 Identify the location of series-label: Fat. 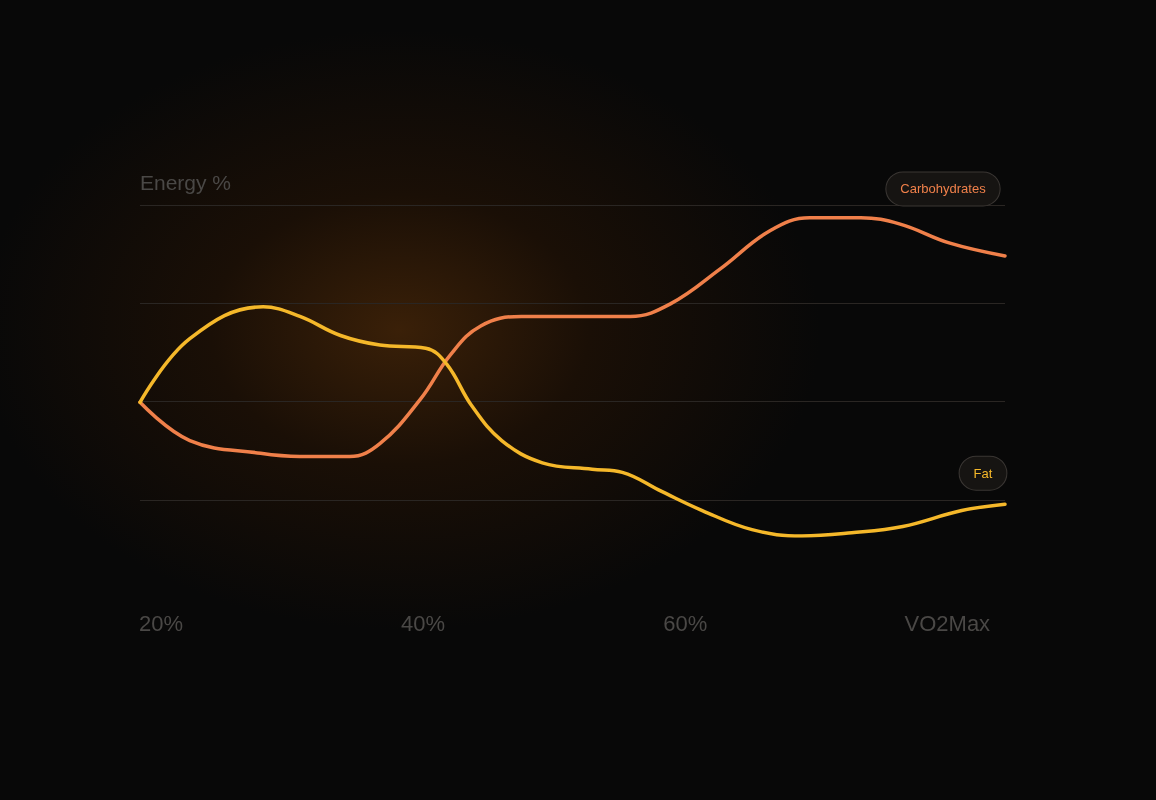
(983, 473).